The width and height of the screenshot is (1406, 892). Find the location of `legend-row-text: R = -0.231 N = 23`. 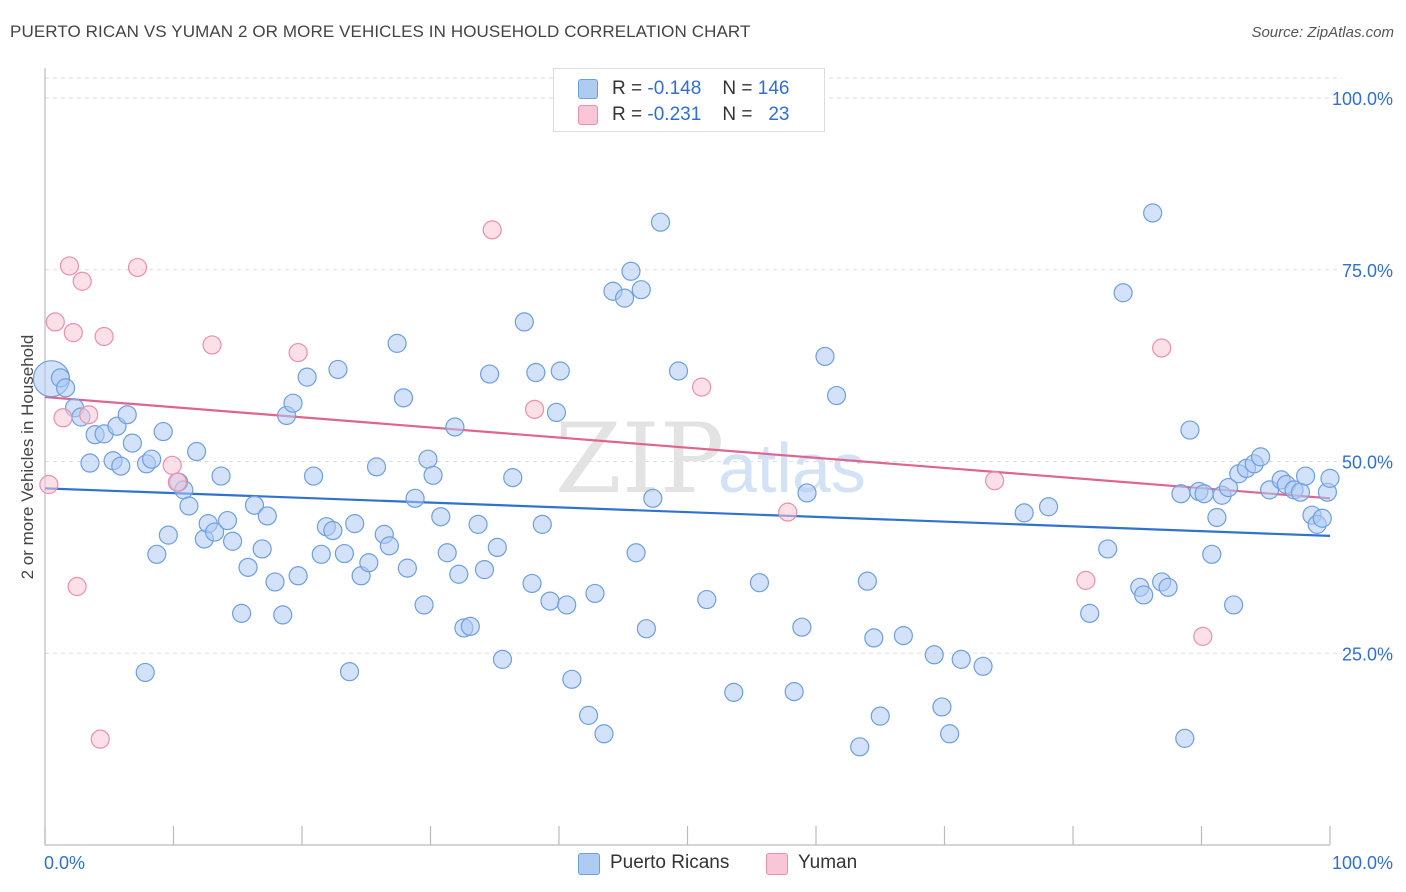

legend-row-text: R = -0.231 N = 23 is located at coordinates (701, 114).